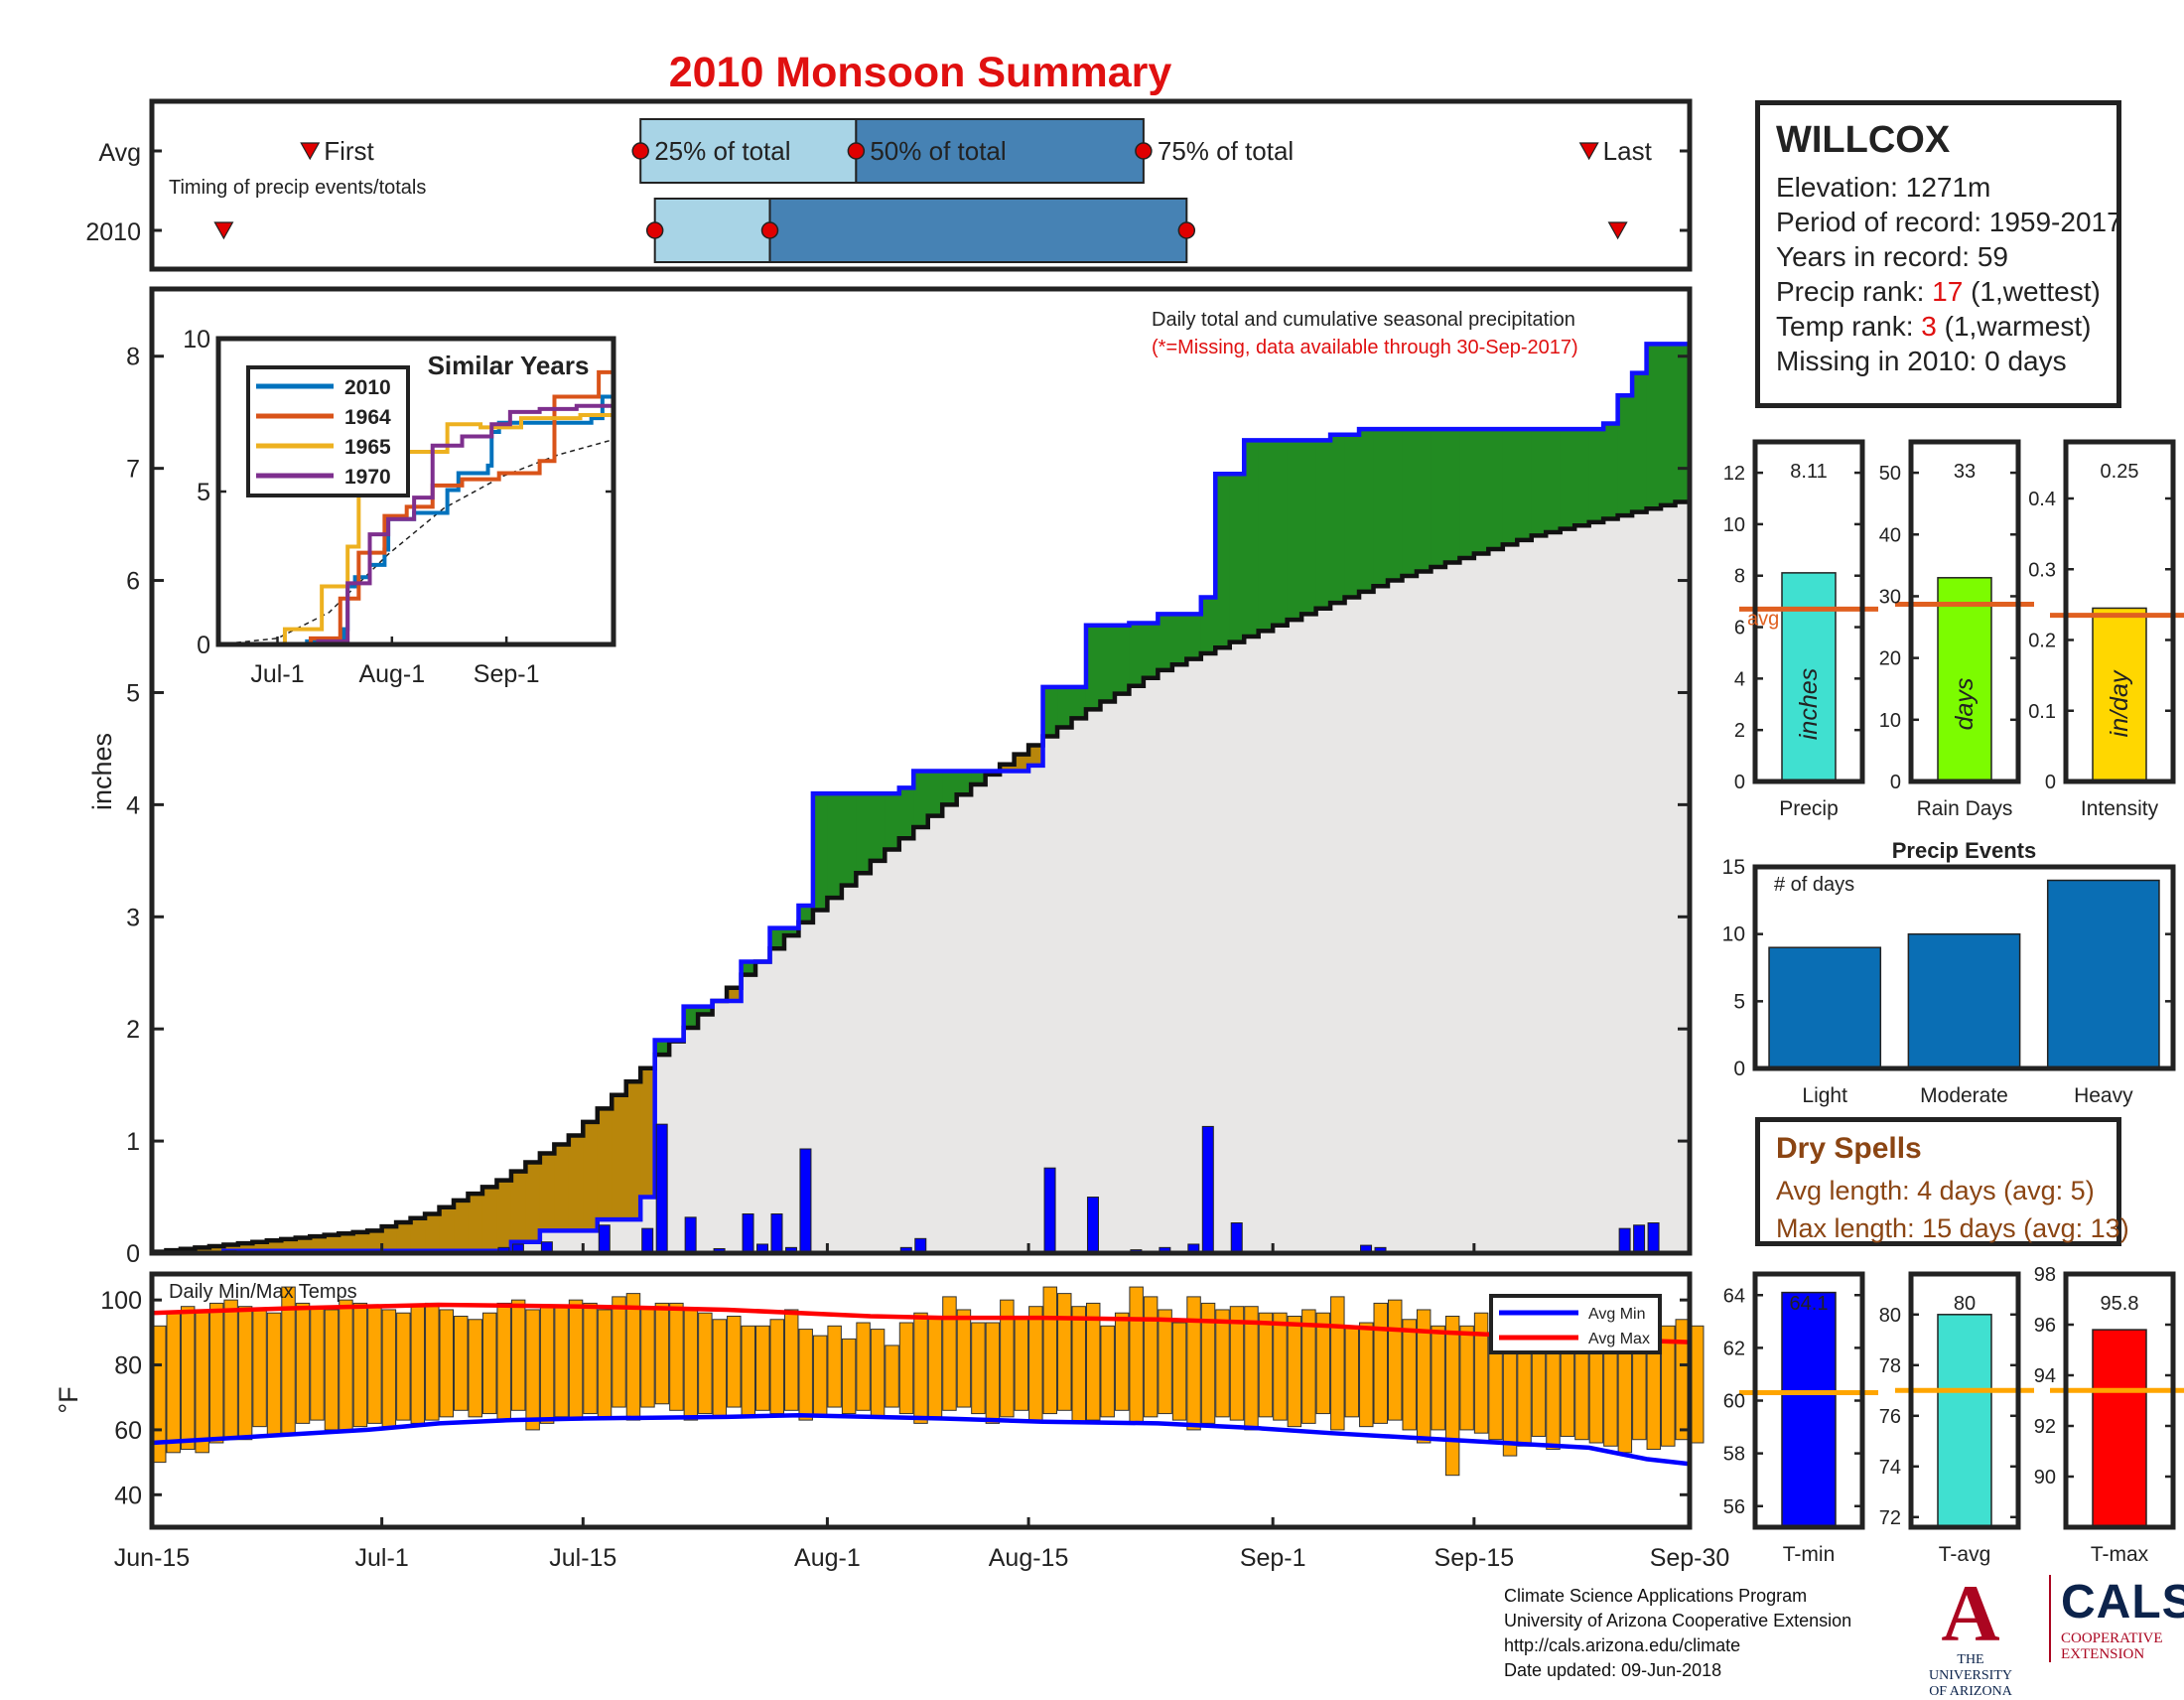  What do you see at coordinates (2032, 291) in the screenshot?
I see `precip-rank-suffix: (1,wettest)` at bounding box center [2032, 291].